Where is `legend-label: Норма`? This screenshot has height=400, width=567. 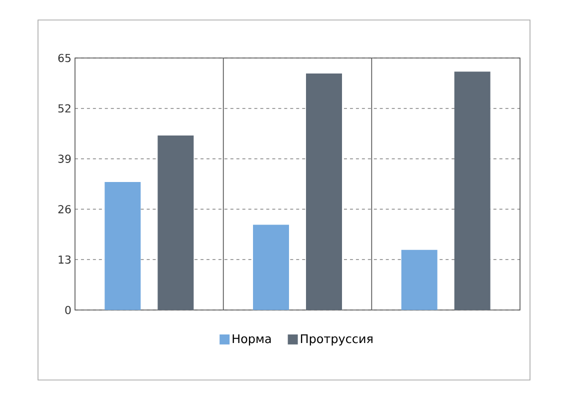
legend-label: Норма is located at coordinates (251, 340).